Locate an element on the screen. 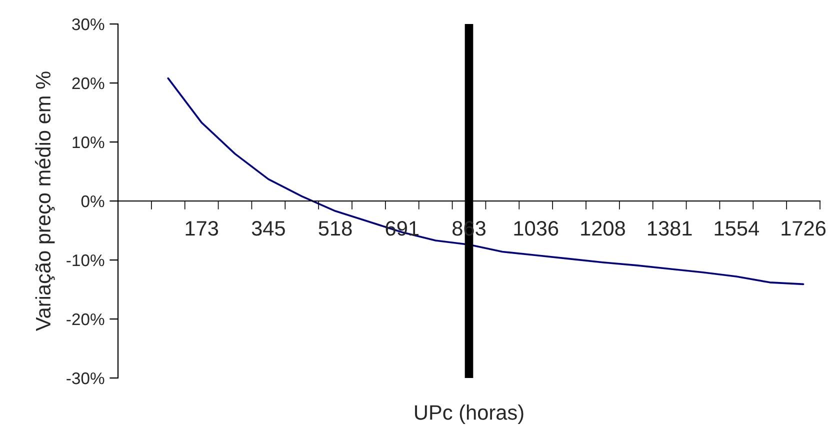  y-tick-label: -30% is located at coordinates (85, 378).